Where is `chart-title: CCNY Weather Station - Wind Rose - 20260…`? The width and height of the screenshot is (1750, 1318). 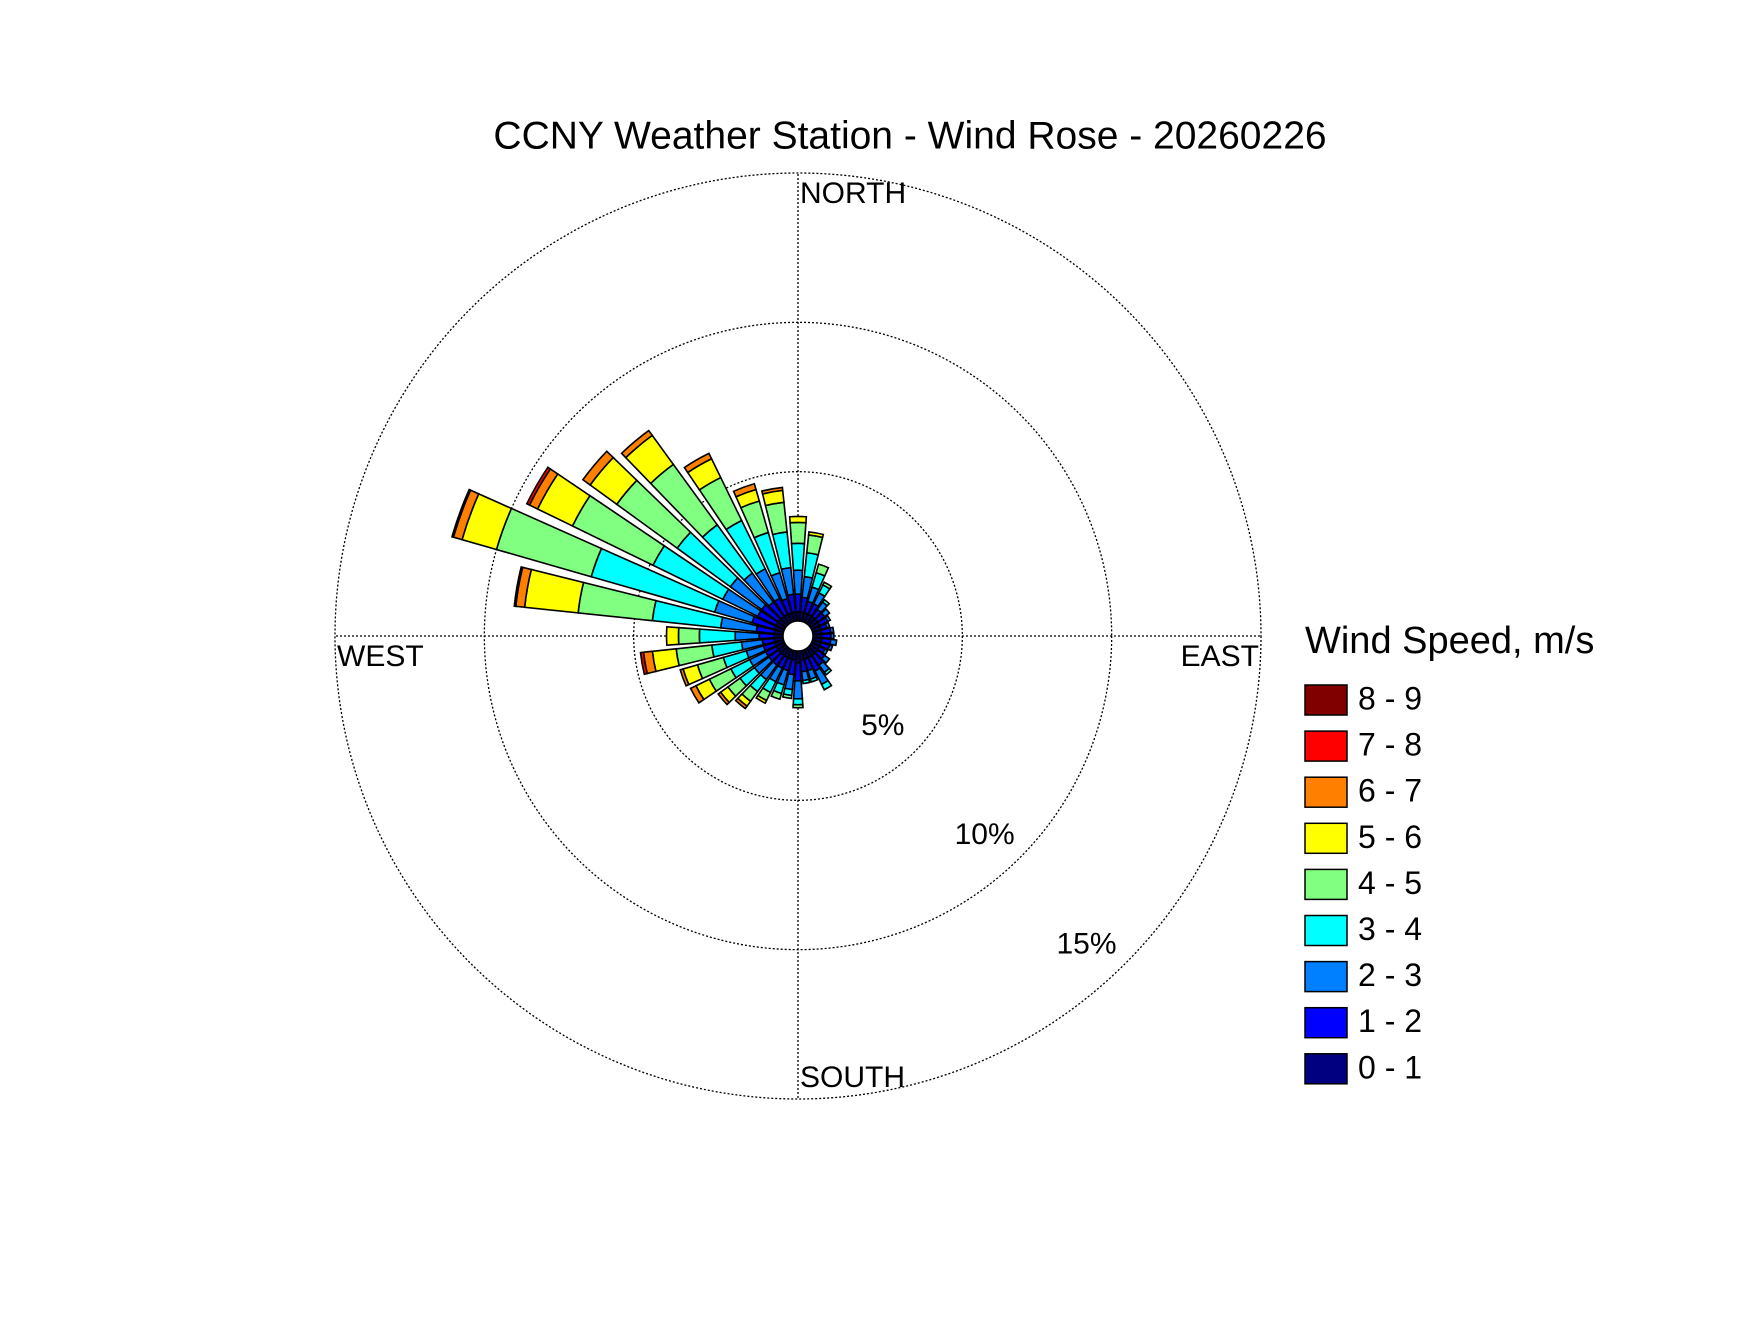
chart-title: CCNY Weather Station - Wind Rose - 20260… is located at coordinates (909, 135).